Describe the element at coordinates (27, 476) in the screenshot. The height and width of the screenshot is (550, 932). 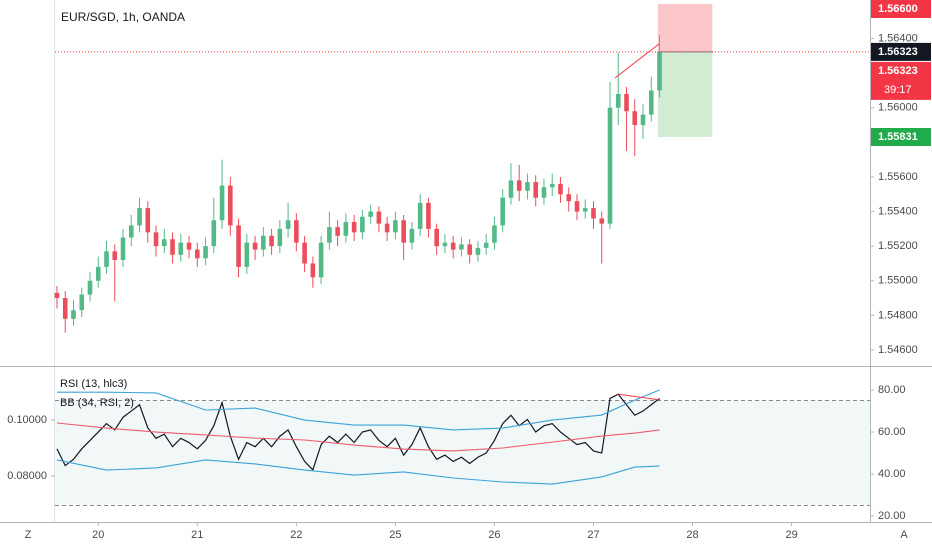
I see `y2-tick-label: 0.08000` at that location.